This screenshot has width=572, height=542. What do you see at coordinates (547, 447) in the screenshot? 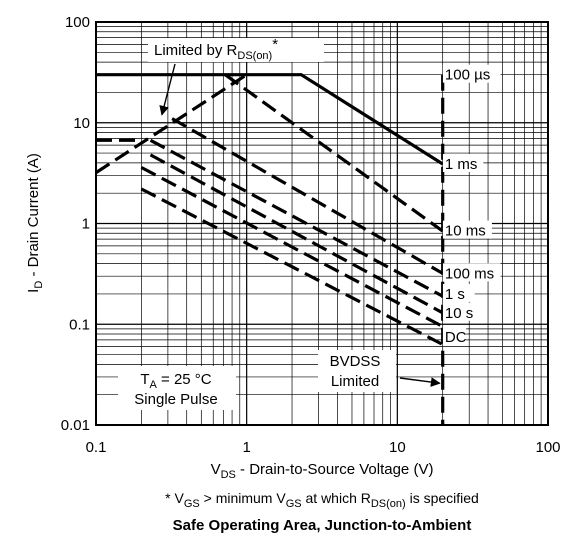
I see `x-tick-label: 100` at bounding box center [547, 447].